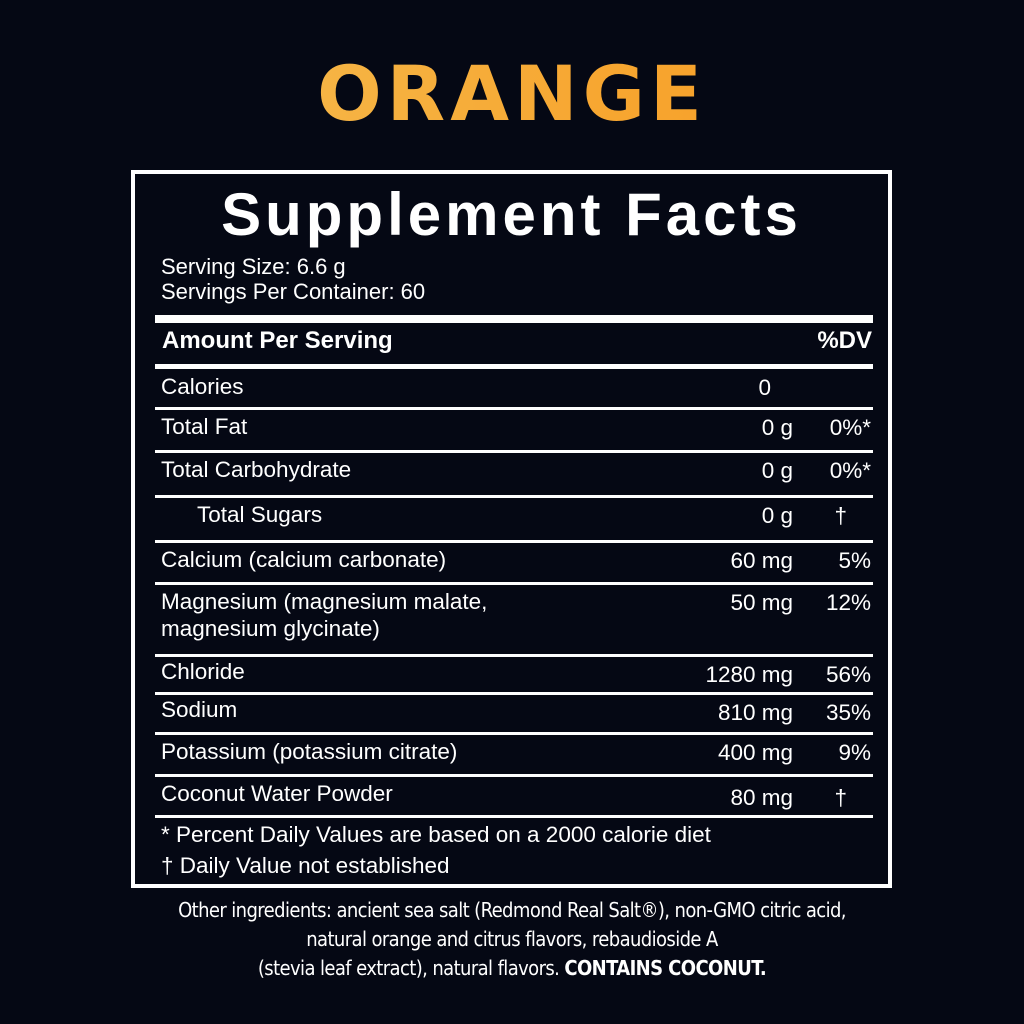 This screenshot has height=1024, width=1024. I want to click on panel-title: Supplement Facts, so click(511, 214).